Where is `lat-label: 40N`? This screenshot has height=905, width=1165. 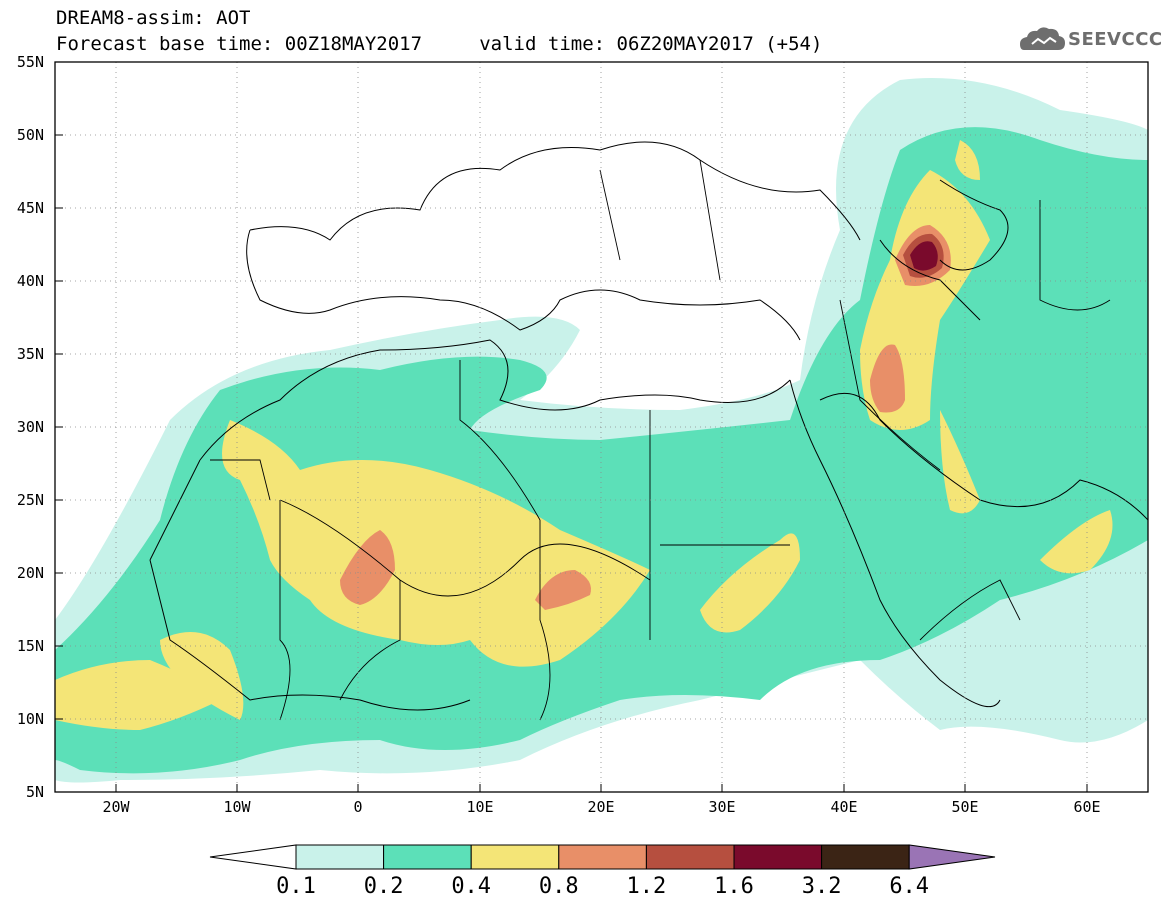 lat-label: 40N is located at coordinates (30, 281).